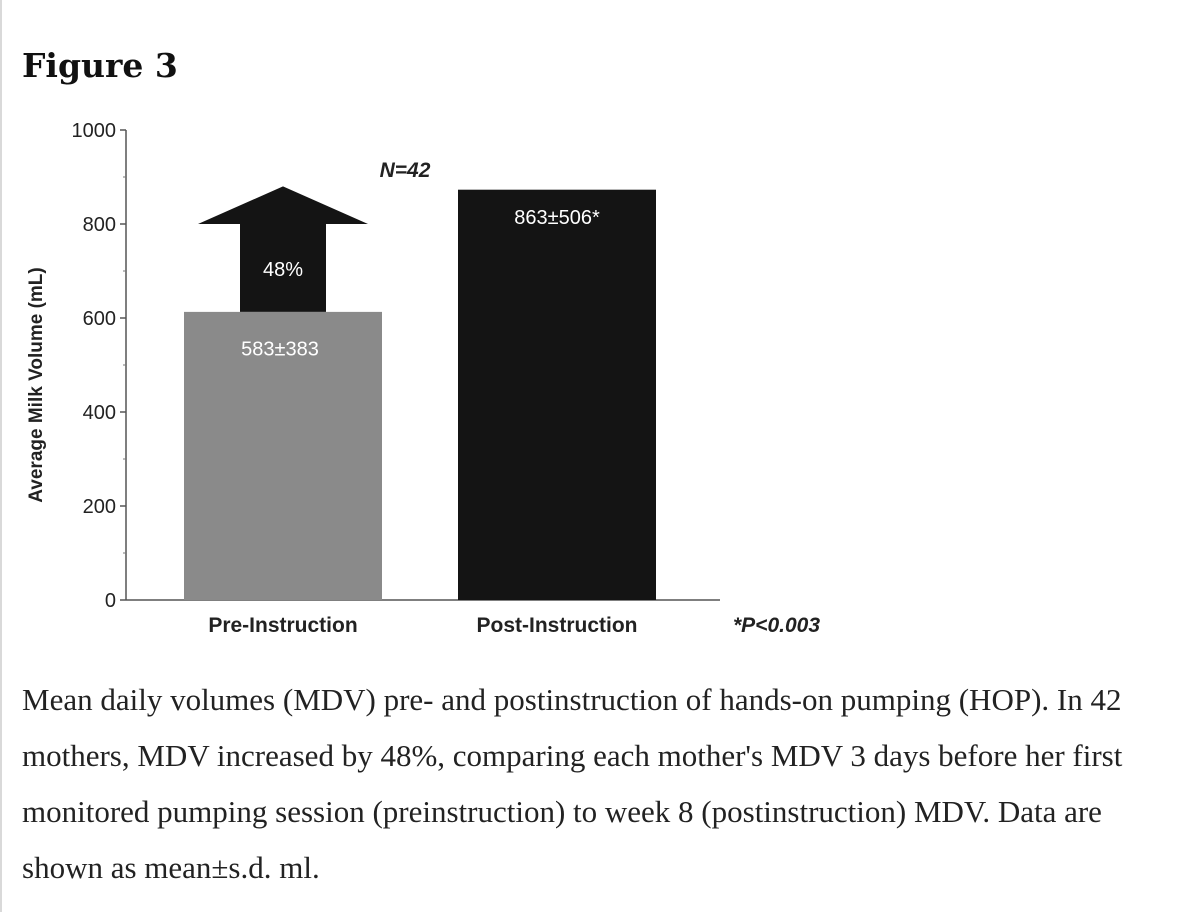  I want to click on y-tick-label: 0, so click(110, 601).